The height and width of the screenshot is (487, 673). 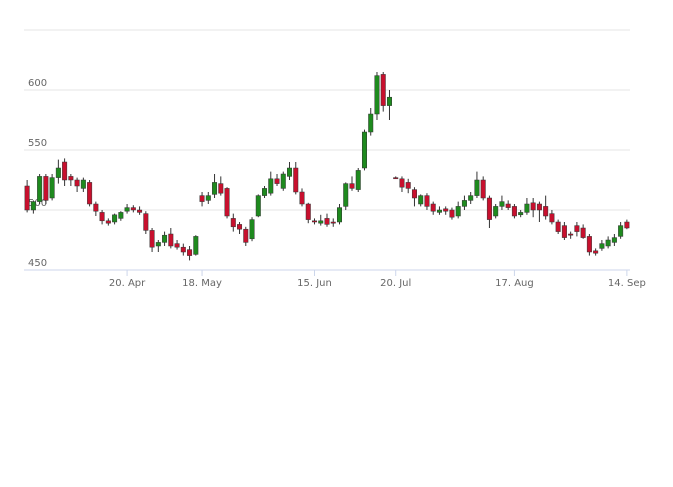 I want to click on y-tick-label: 500, so click(x=37, y=203).